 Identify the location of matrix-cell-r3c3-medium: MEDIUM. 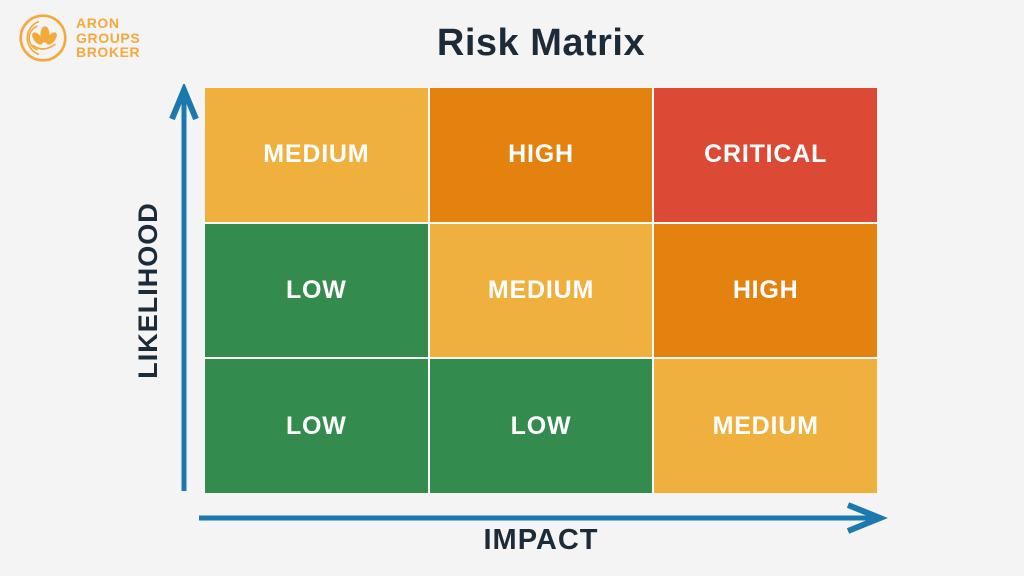
(765, 426).